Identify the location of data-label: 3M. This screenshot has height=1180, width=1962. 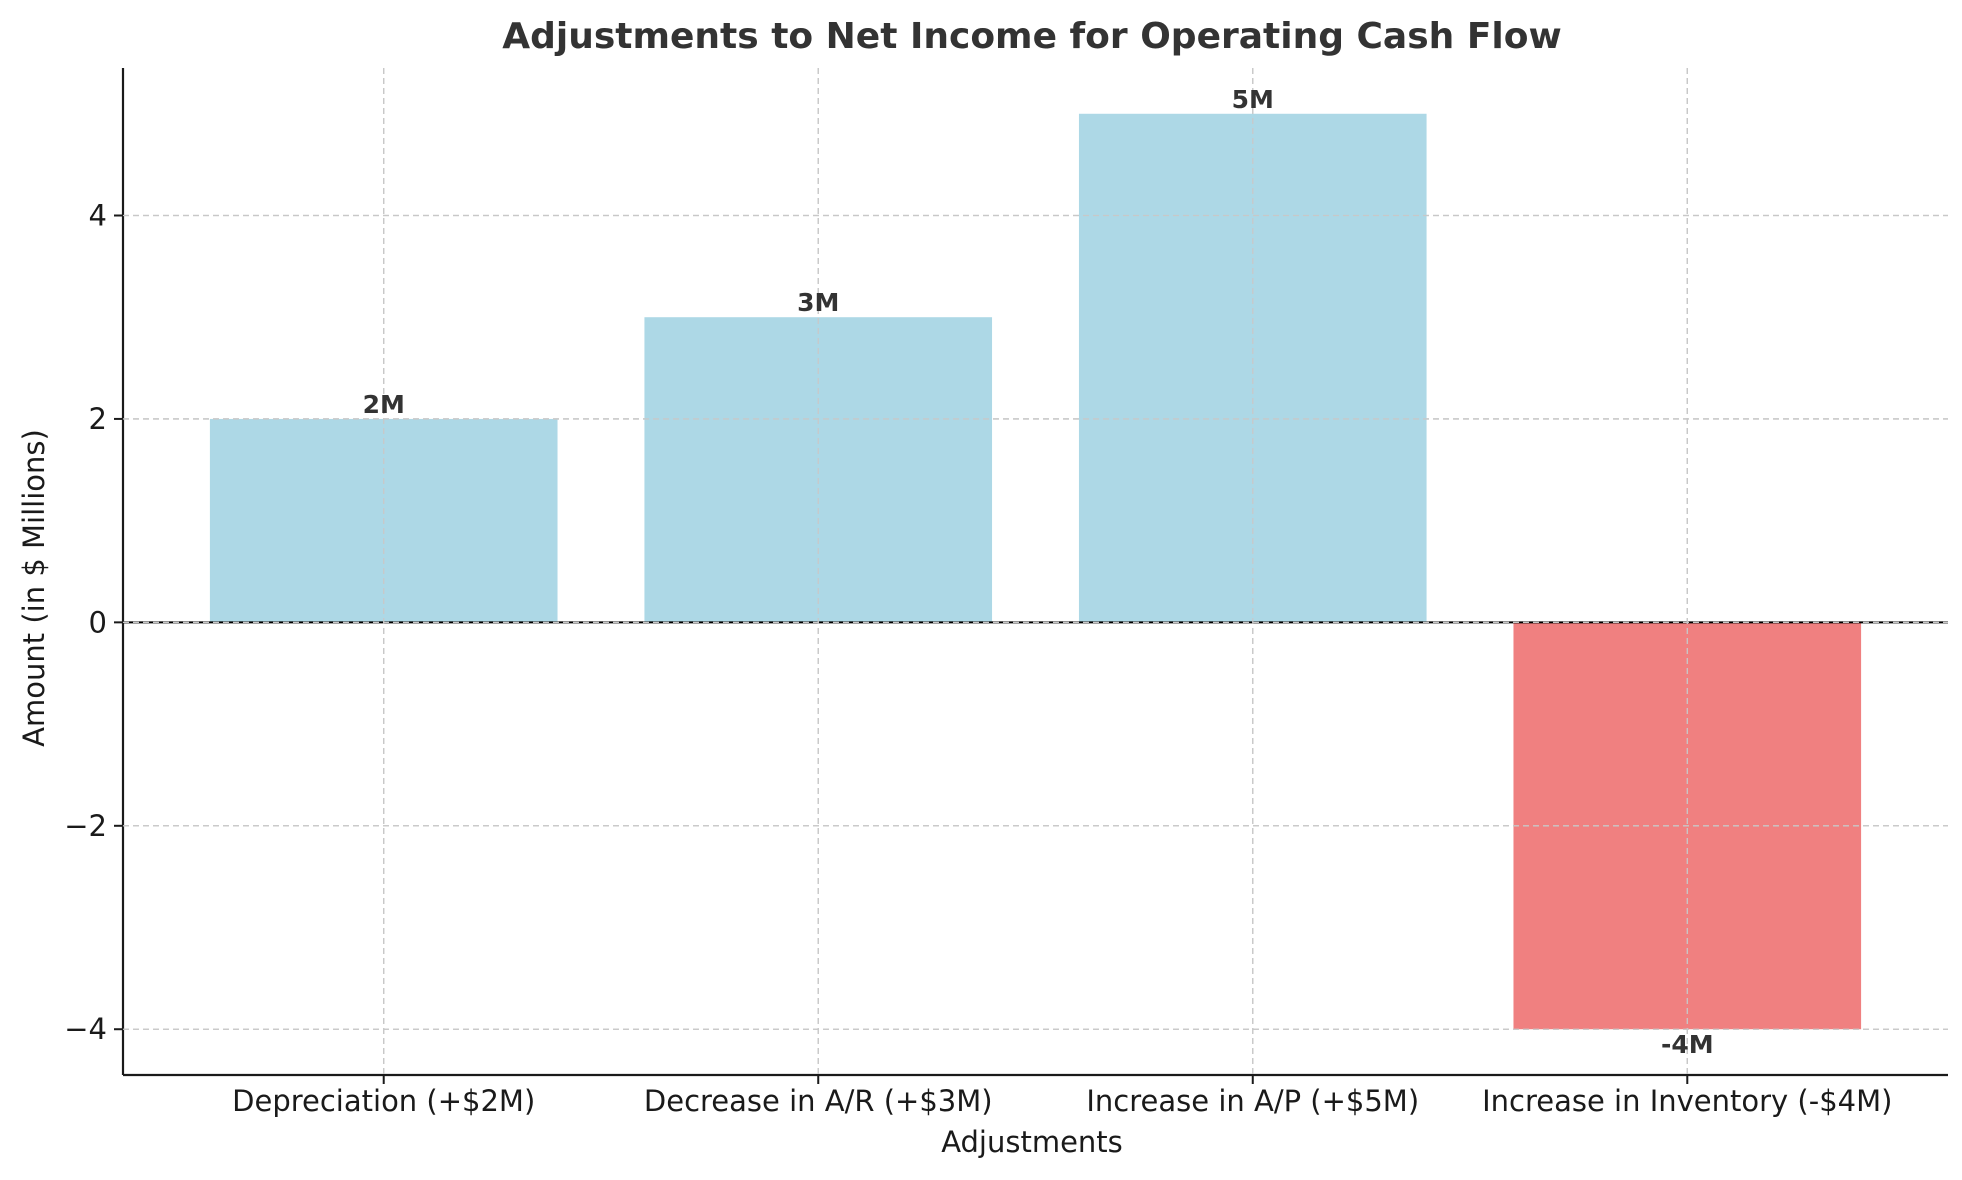
(818, 302).